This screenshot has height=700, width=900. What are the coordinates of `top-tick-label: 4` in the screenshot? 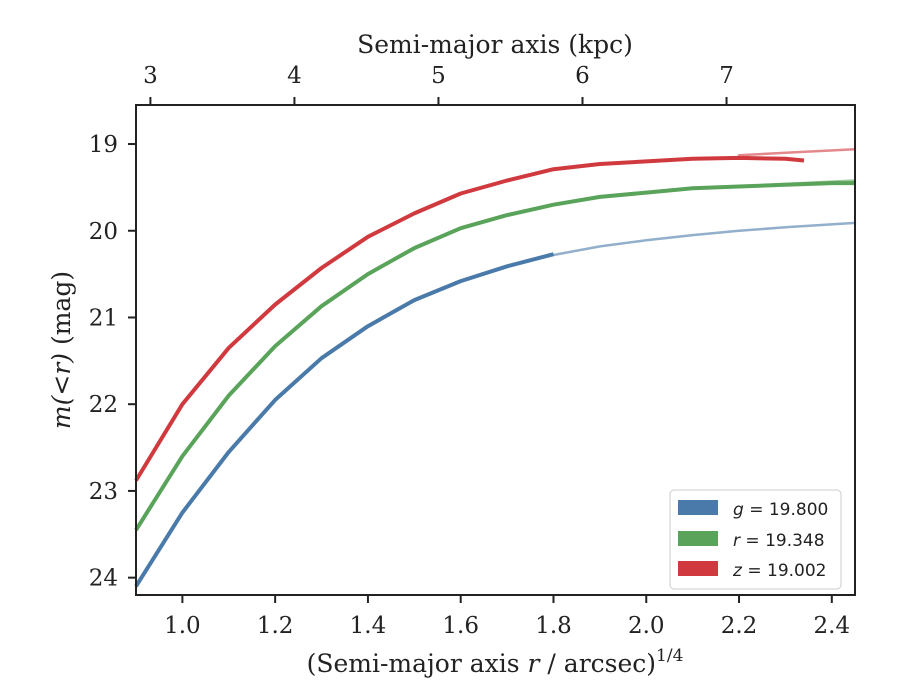 It's located at (294, 76).